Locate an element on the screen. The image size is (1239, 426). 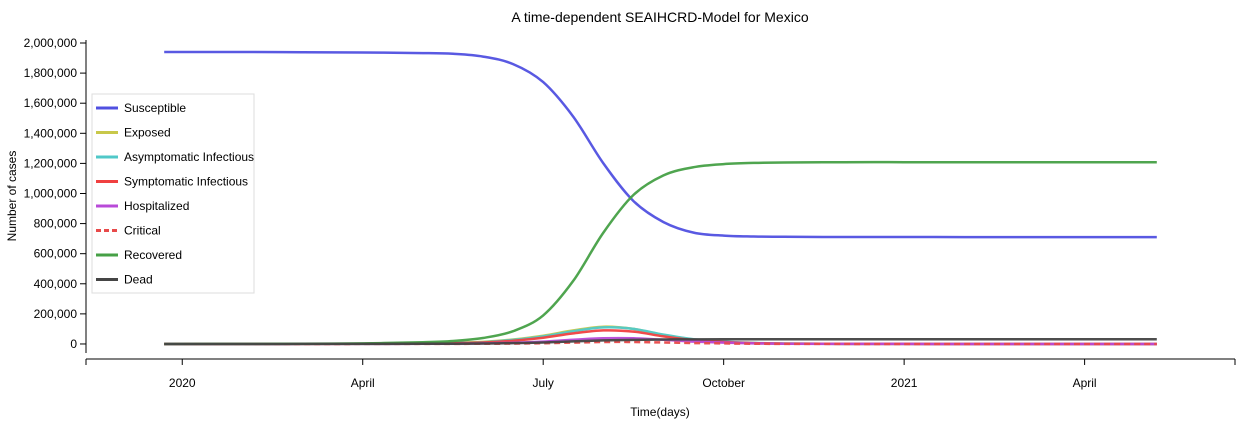
y-tick-label: 400,000 is located at coordinates (56, 284).